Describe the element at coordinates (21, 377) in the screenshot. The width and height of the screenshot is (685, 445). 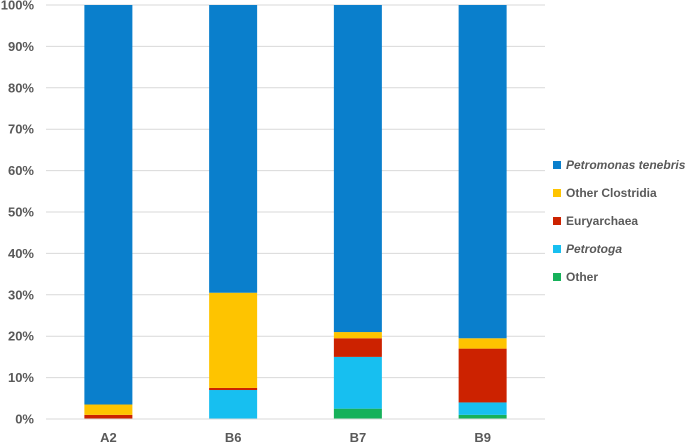
I see `y-tick-label: 10%` at that location.